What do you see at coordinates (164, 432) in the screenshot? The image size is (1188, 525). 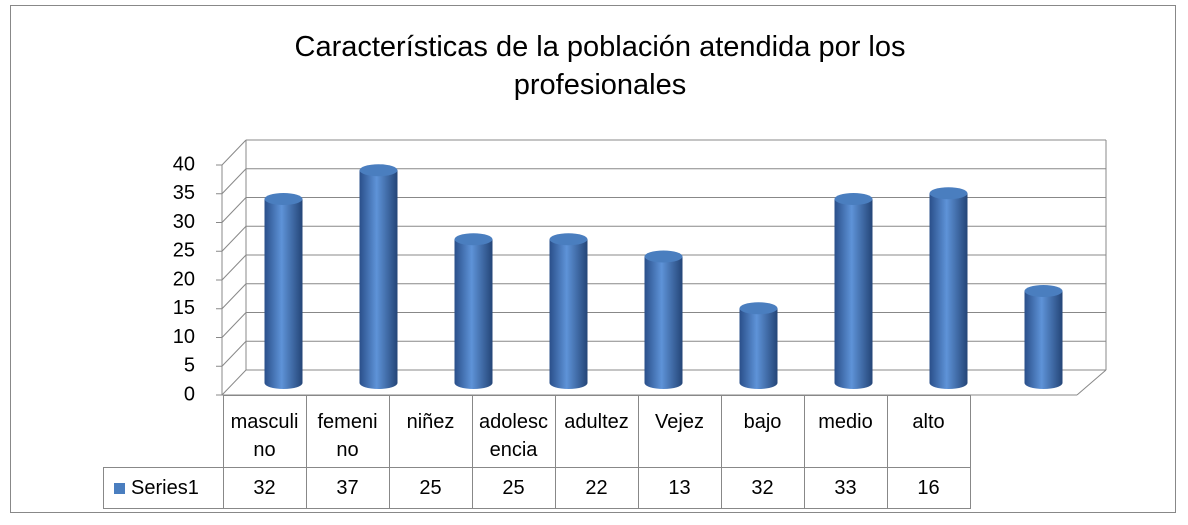 I see `blank-cell` at bounding box center [164, 432].